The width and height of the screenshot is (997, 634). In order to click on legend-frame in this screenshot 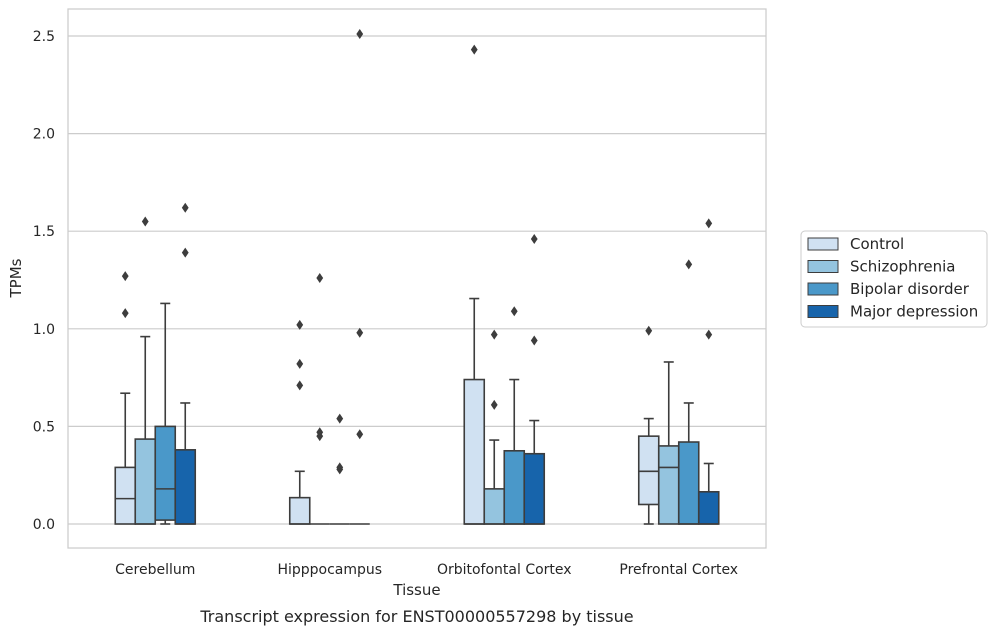, I will do `click(894, 279)`.